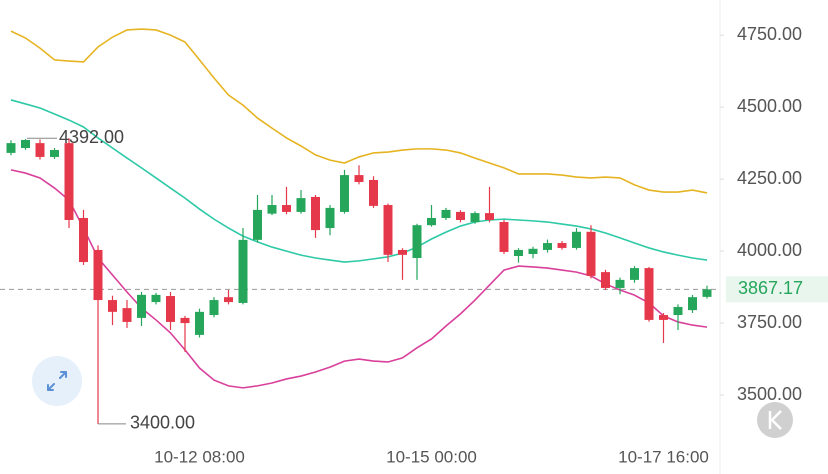 The width and height of the screenshot is (828, 474). I want to click on last-price-label: 3867.17, so click(770, 288).